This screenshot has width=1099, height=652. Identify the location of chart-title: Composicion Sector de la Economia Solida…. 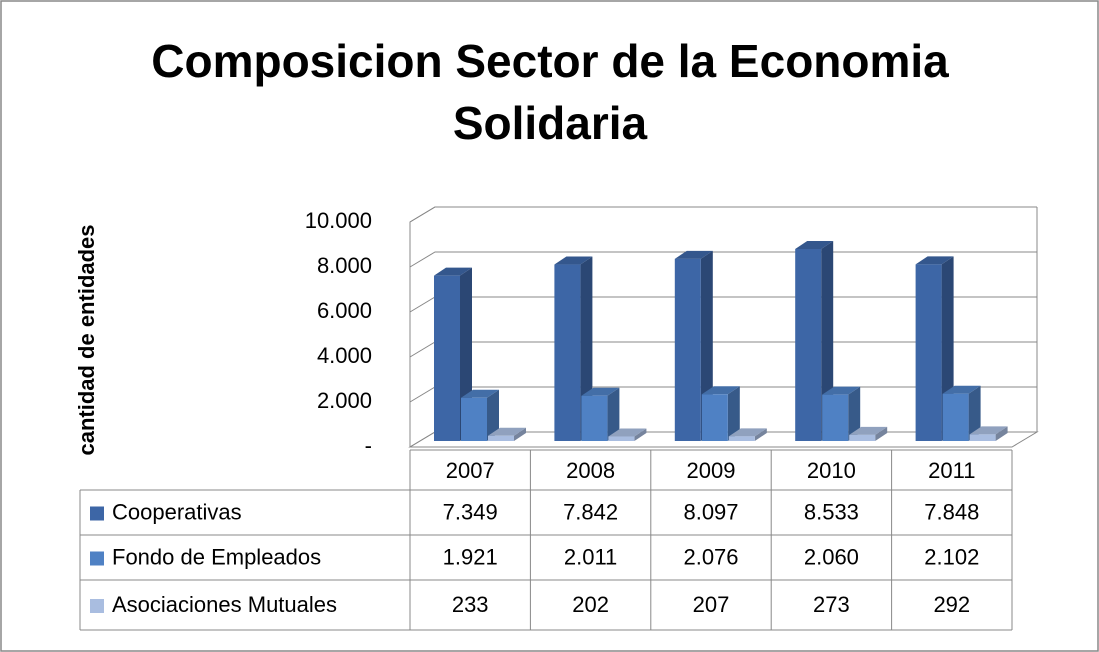
(550, 92).